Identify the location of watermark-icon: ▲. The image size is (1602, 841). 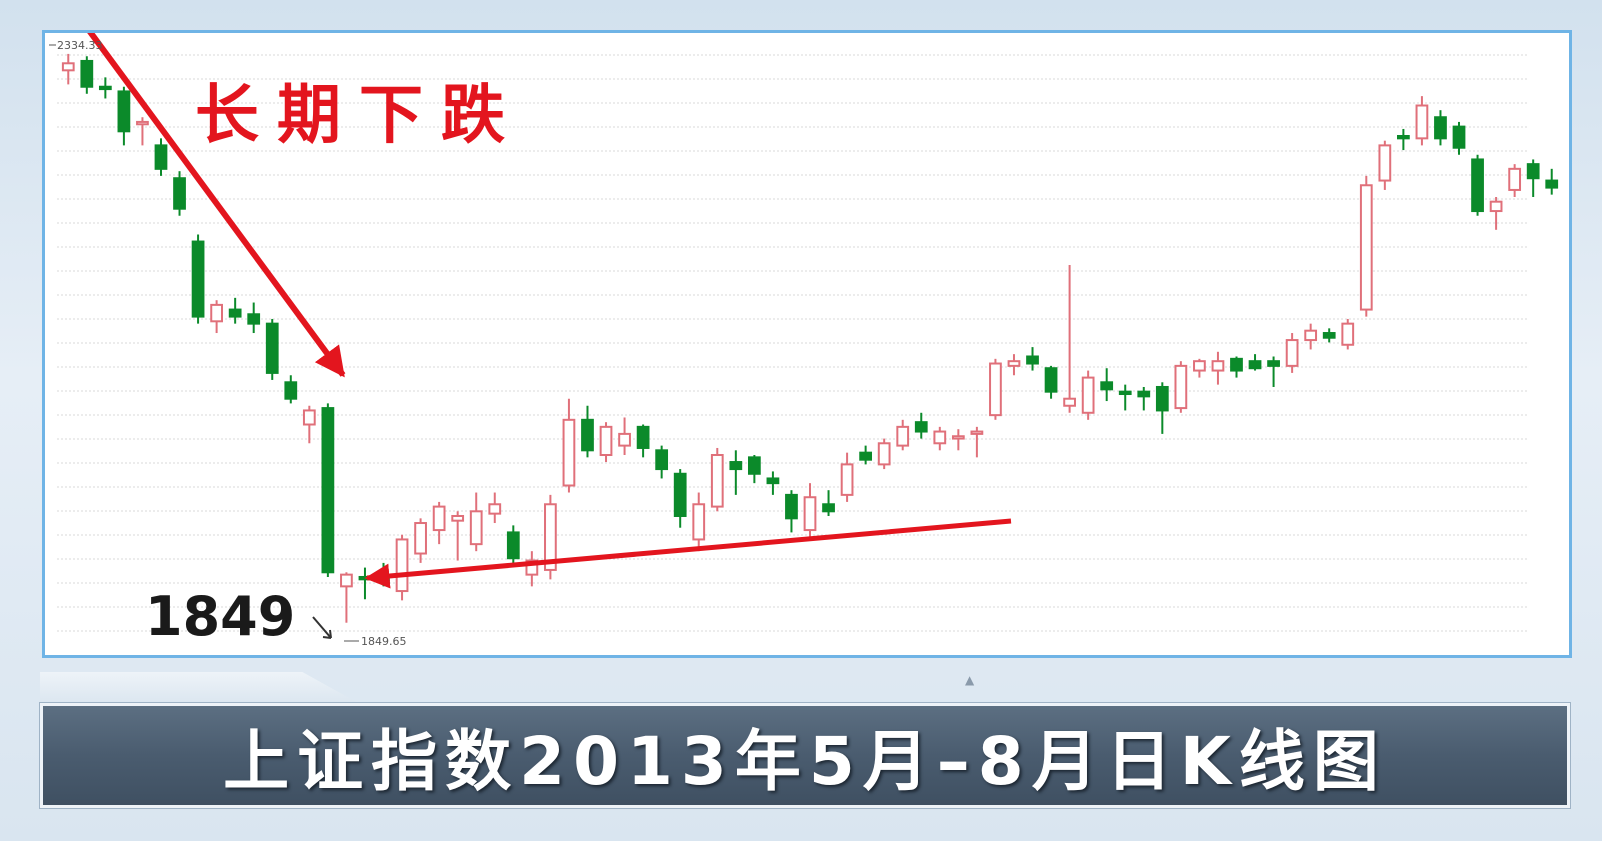
(970, 680).